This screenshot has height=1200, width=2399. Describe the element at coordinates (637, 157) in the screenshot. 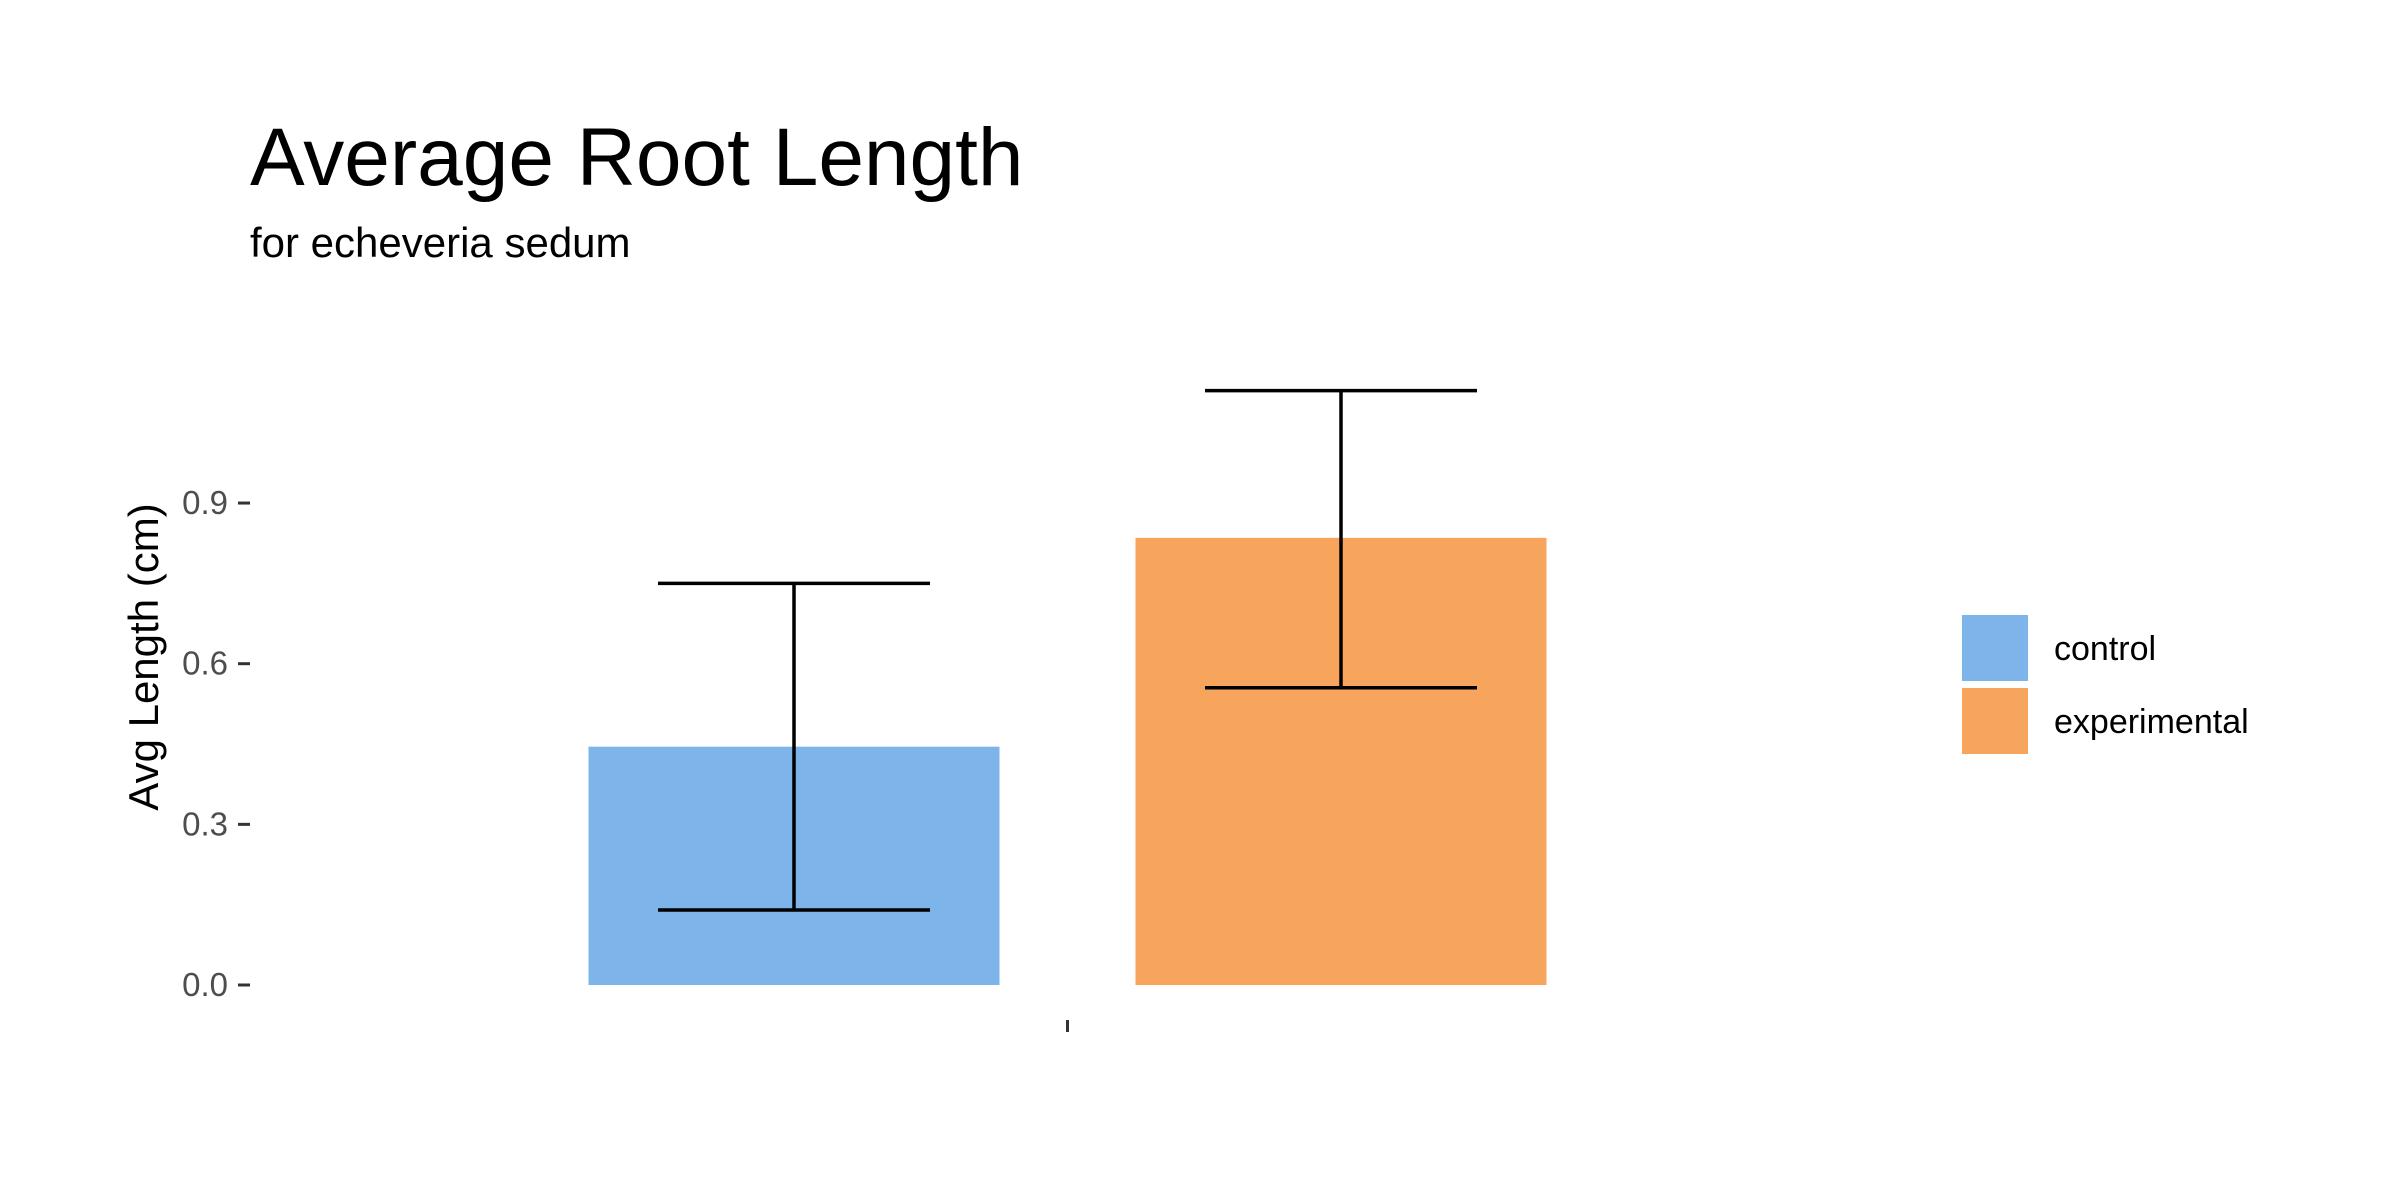

I see `chart-title: Average Root Length` at that location.